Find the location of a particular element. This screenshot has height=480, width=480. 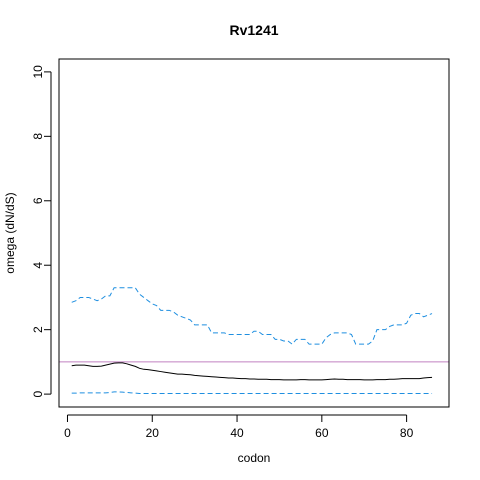

y-tick-label: 10 is located at coordinates (38, 72).